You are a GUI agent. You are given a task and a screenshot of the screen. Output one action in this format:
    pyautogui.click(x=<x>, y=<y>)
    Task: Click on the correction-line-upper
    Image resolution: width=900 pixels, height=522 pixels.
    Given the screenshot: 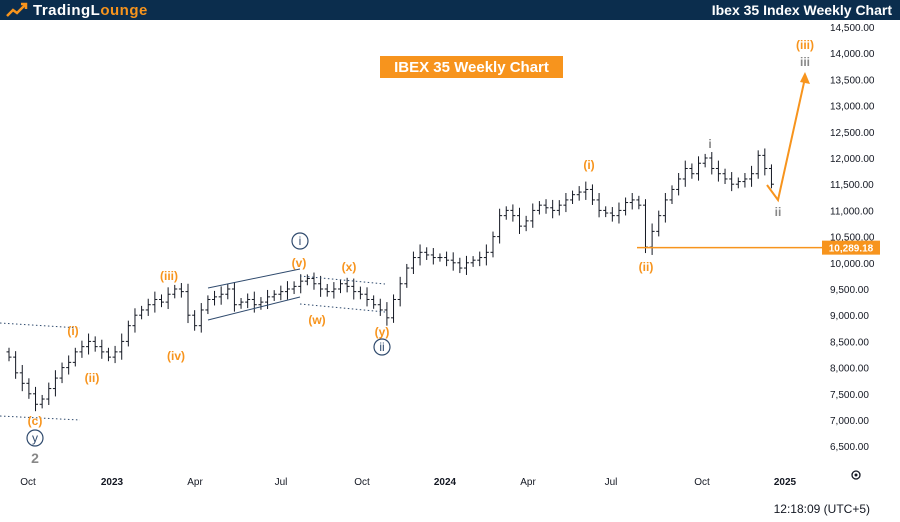 What is the action you would take?
    pyautogui.click(x=342, y=280)
    